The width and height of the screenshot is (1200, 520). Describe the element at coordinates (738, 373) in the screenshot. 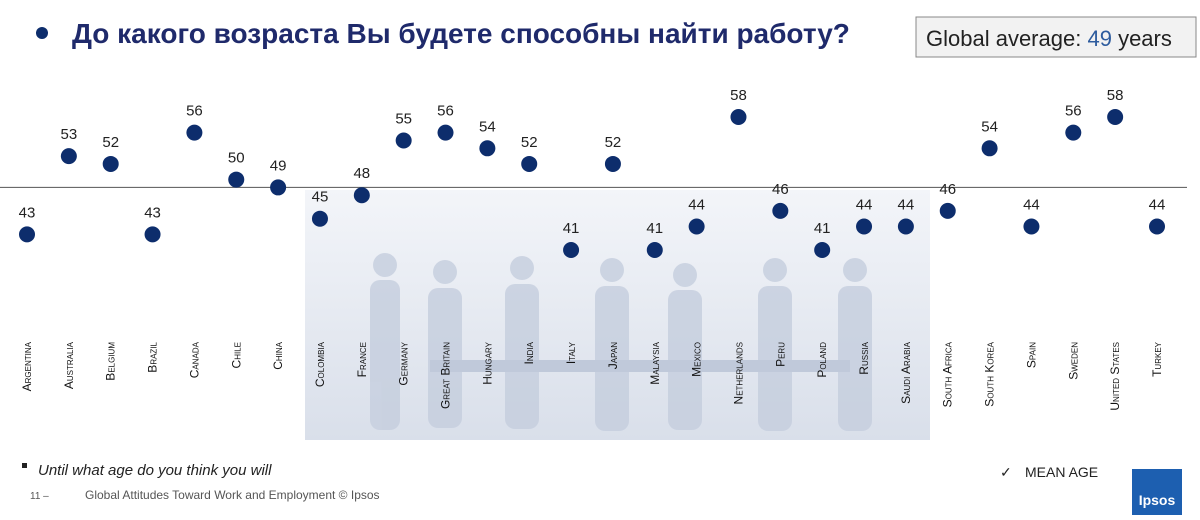

I see `category-label: Netherlands` at that location.